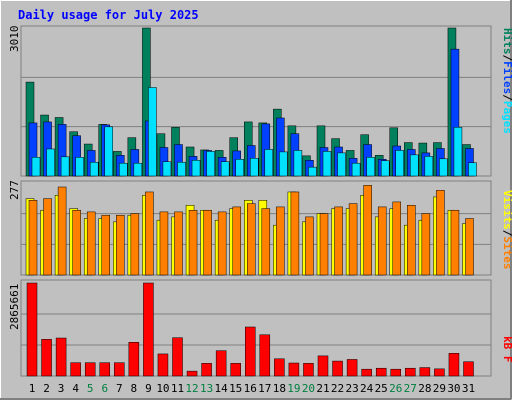  What do you see at coordinates (367, 388) in the screenshot?
I see `x-label-day-24: 24` at bounding box center [367, 388].